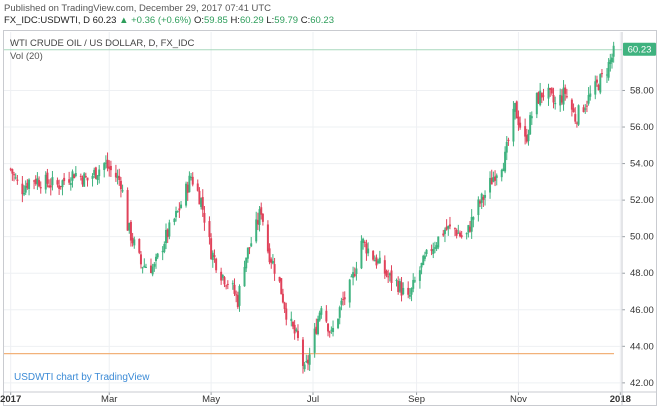  What do you see at coordinates (642, 164) in the screenshot?
I see `y-tick-label: 54.00` at bounding box center [642, 164].